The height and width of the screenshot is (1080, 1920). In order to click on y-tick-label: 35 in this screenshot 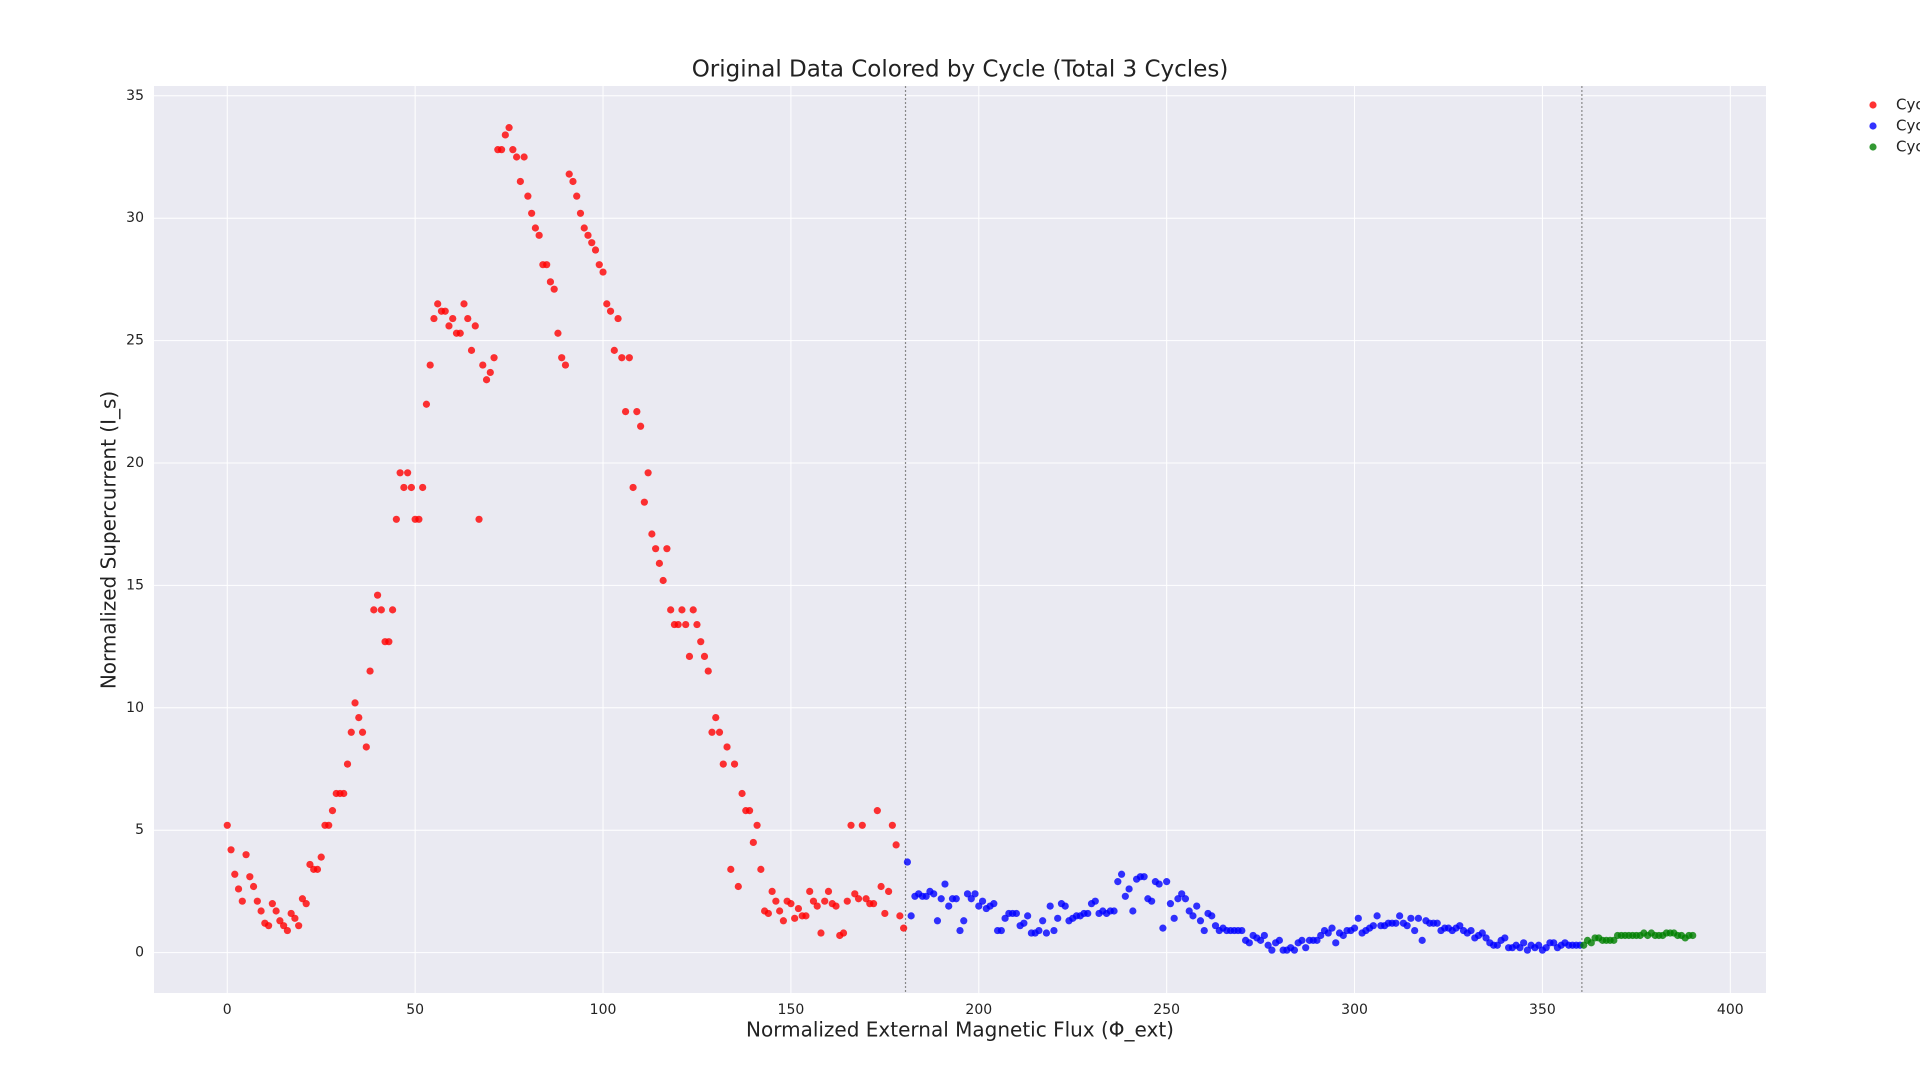, I will do `click(135, 96)`.